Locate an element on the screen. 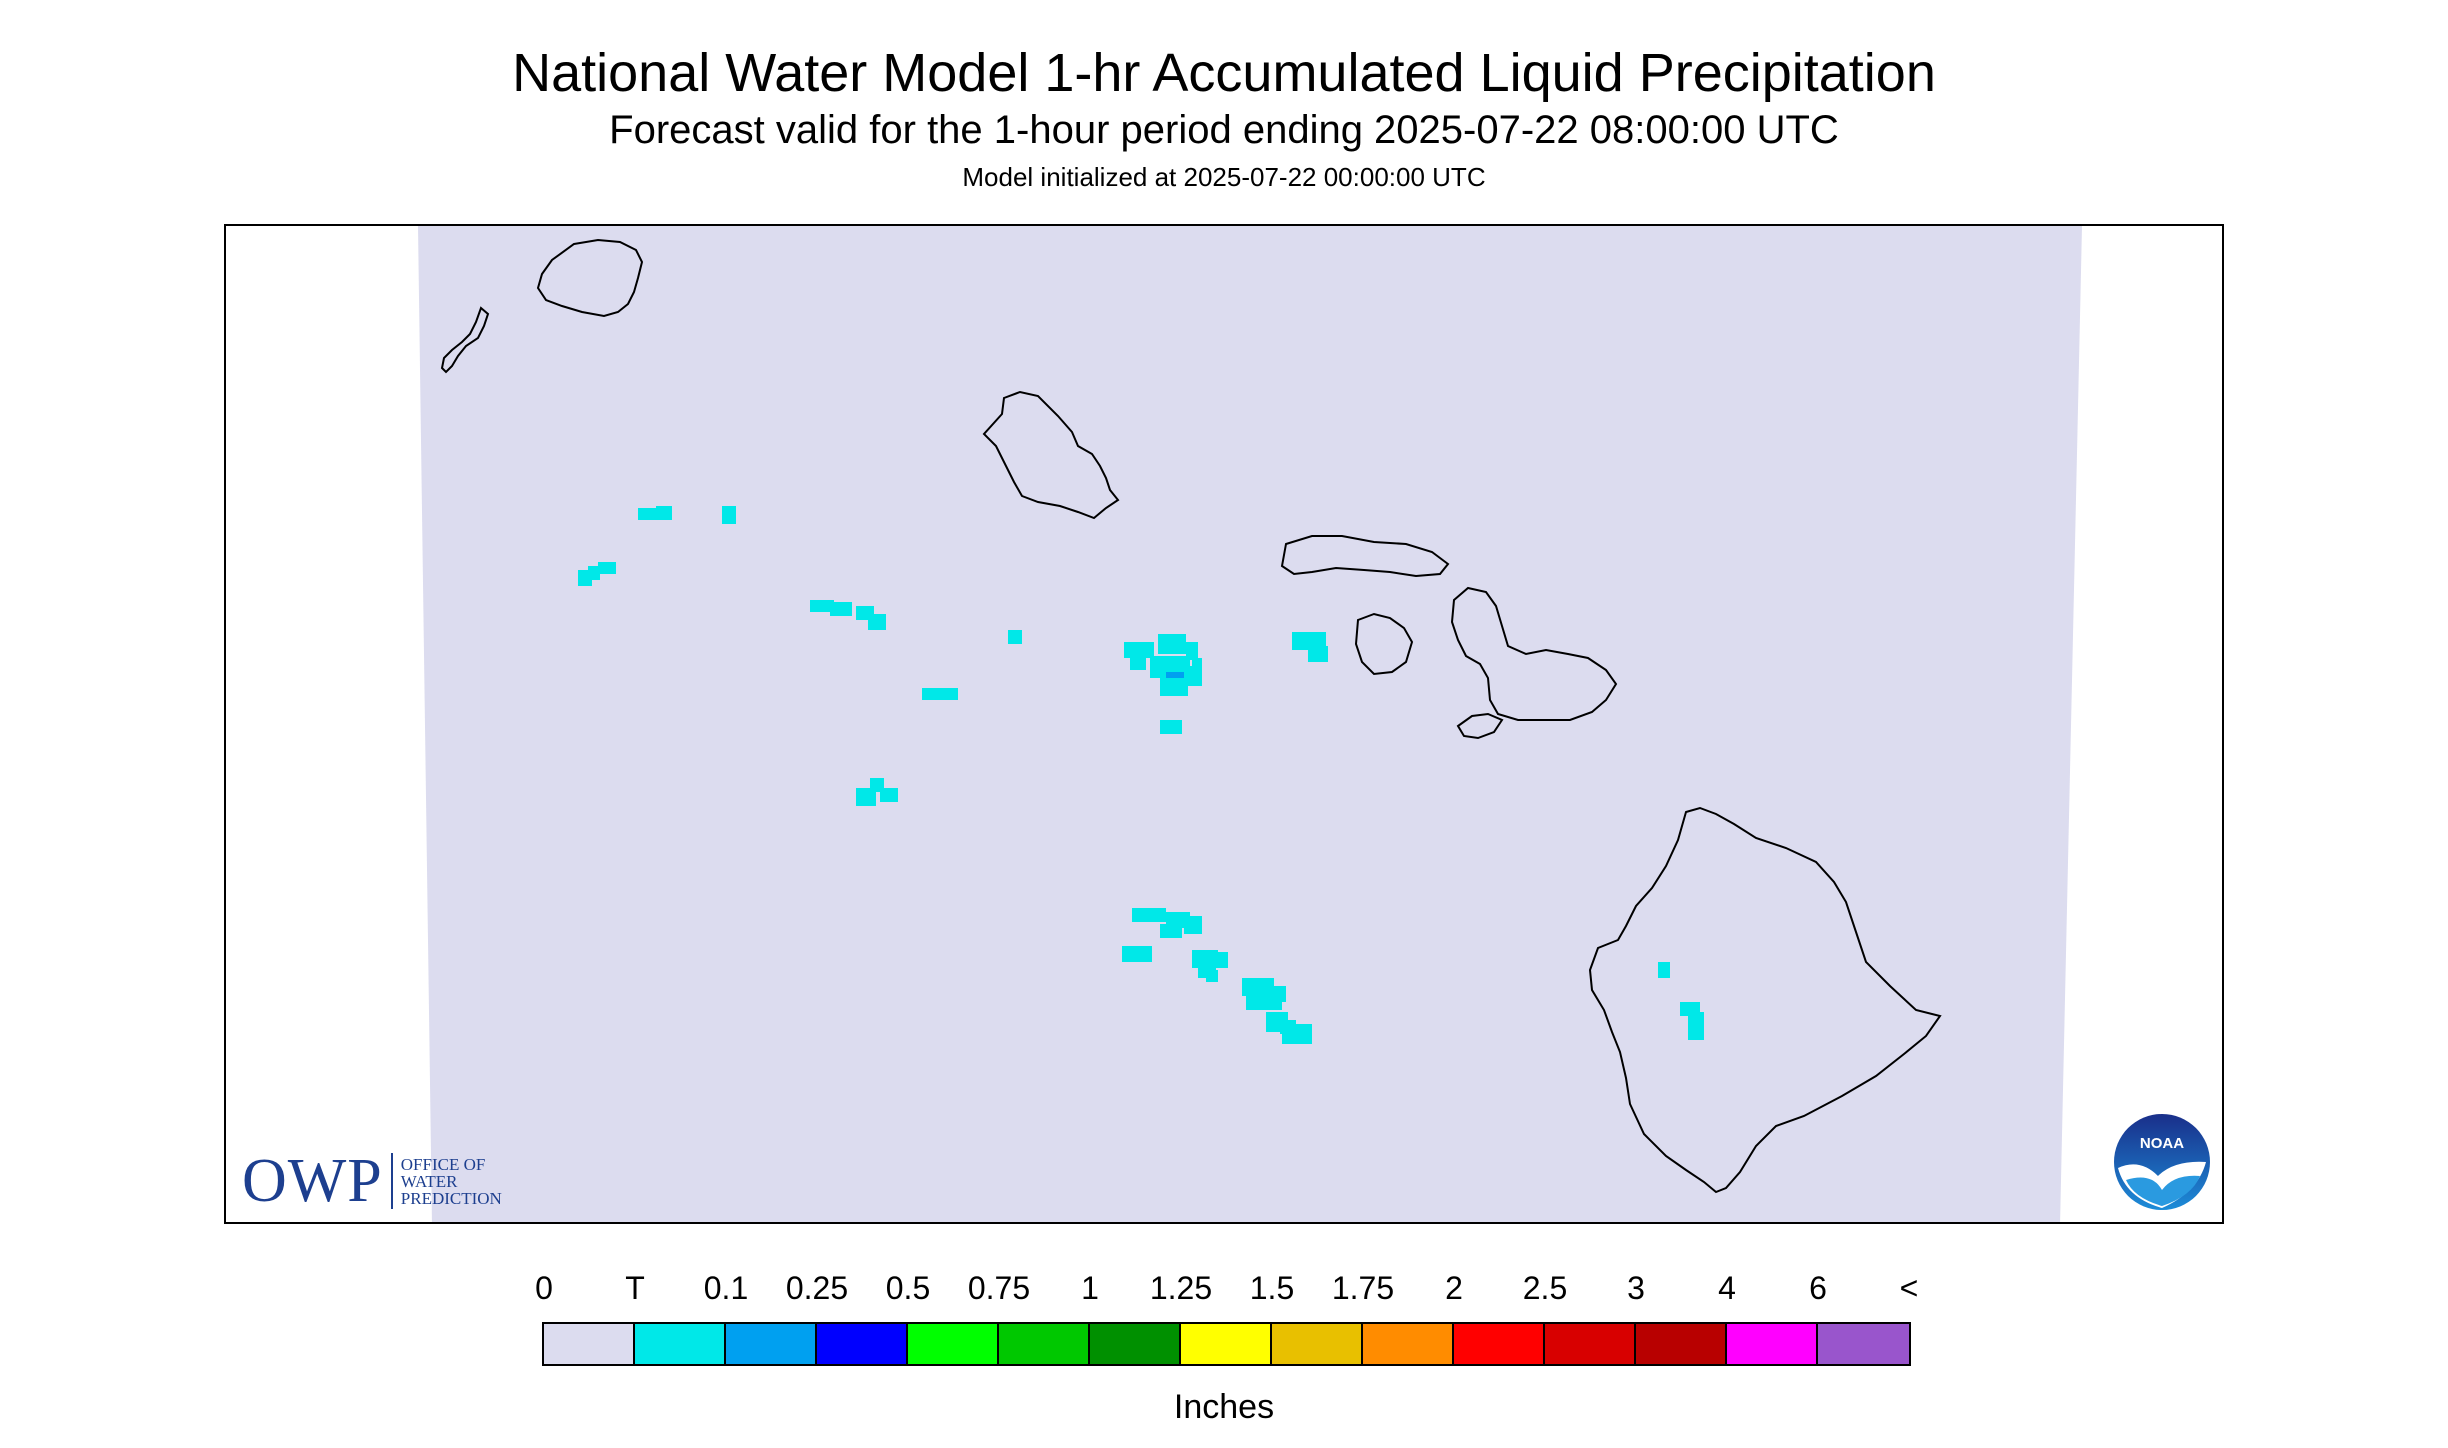 This screenshot has height=1448, width=2448. legend-tick-label: 4 is located at coordinates (1727, 1288).